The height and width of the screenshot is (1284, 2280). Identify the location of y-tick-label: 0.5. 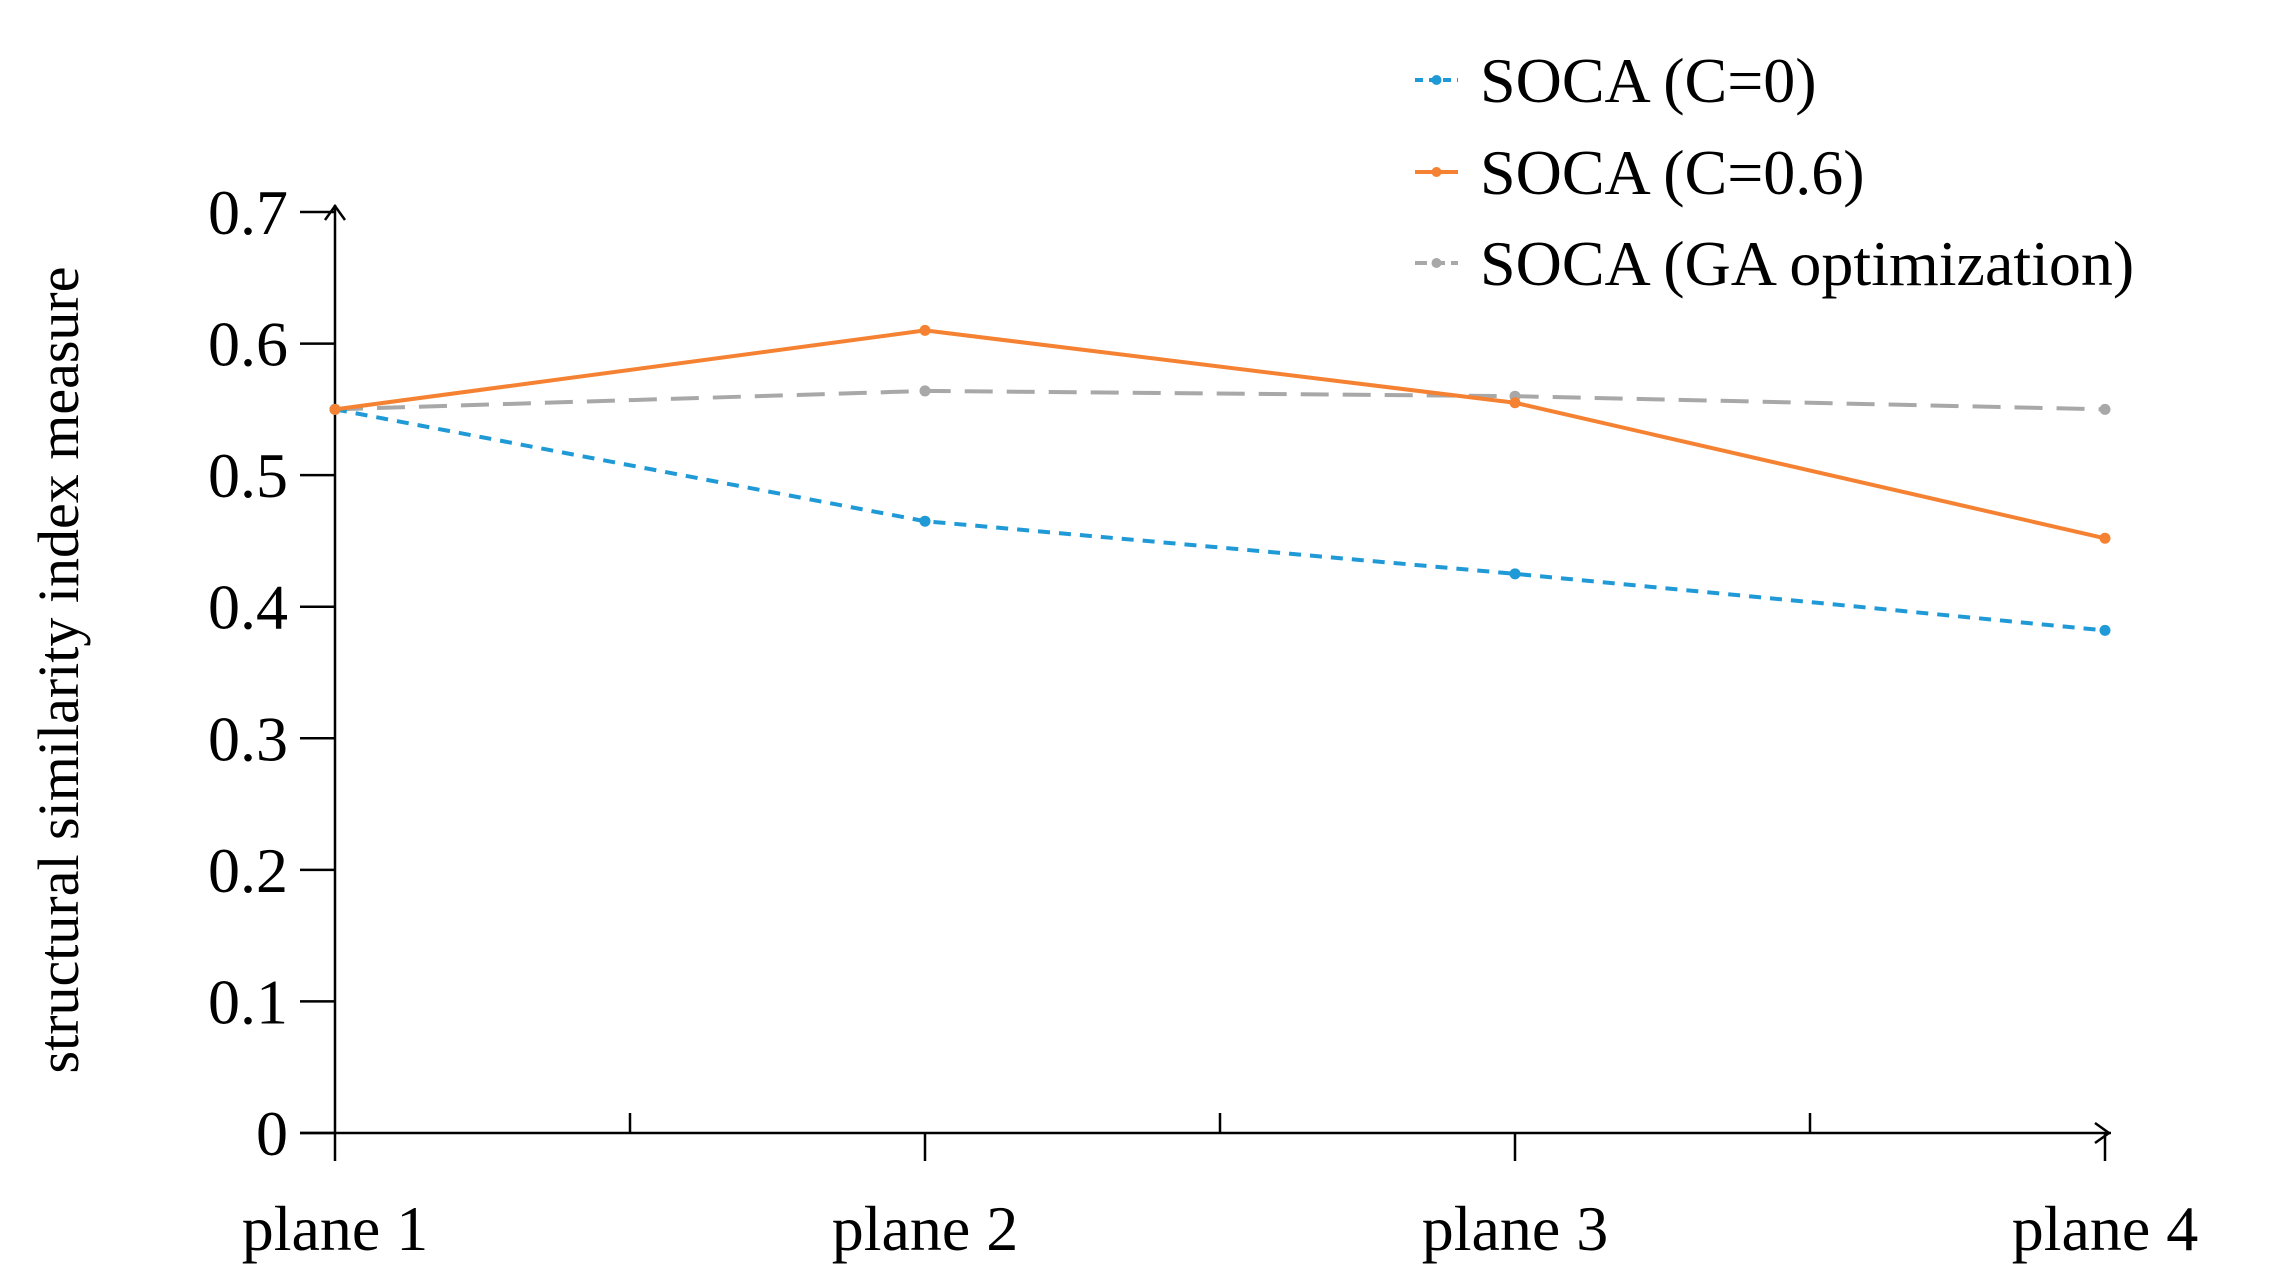
(248, 475).